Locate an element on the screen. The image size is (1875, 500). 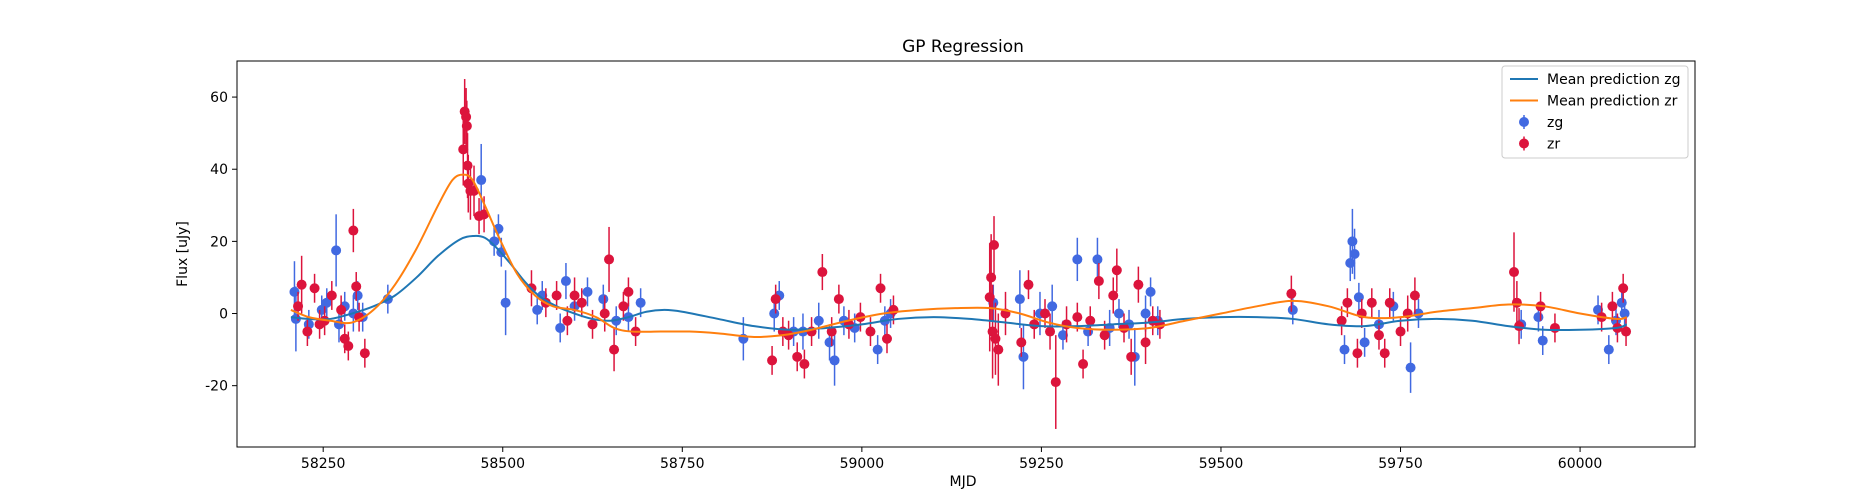
y-tick-label: 40 is located at coordinates (219, 170).